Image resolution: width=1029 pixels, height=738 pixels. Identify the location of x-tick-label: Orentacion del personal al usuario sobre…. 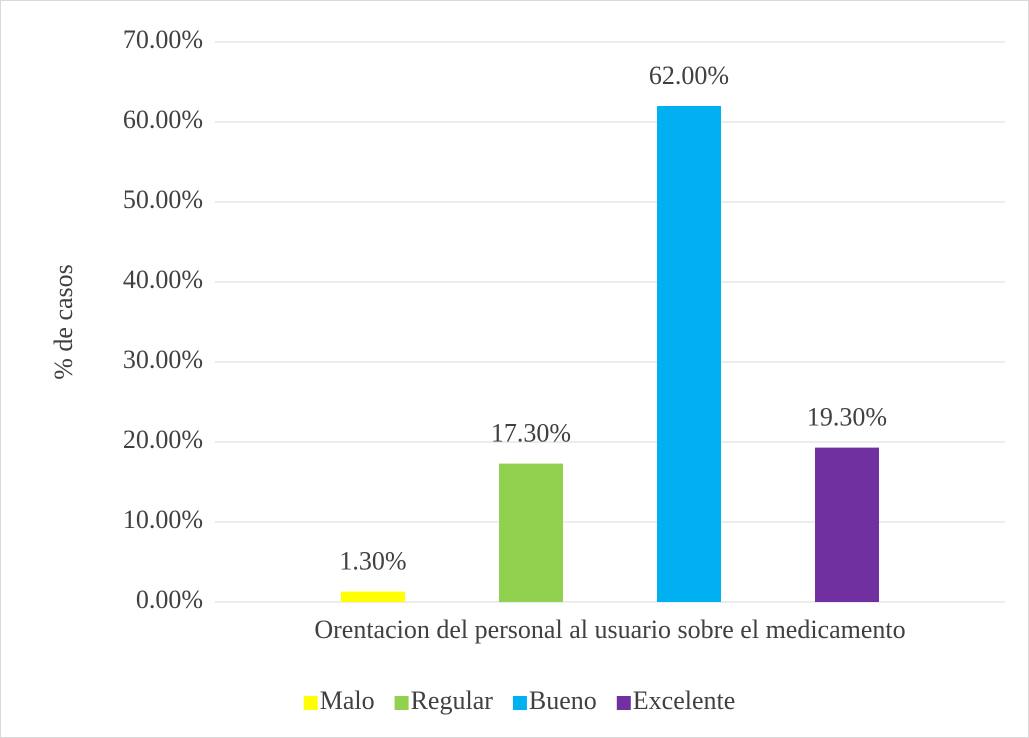
(609, 629).